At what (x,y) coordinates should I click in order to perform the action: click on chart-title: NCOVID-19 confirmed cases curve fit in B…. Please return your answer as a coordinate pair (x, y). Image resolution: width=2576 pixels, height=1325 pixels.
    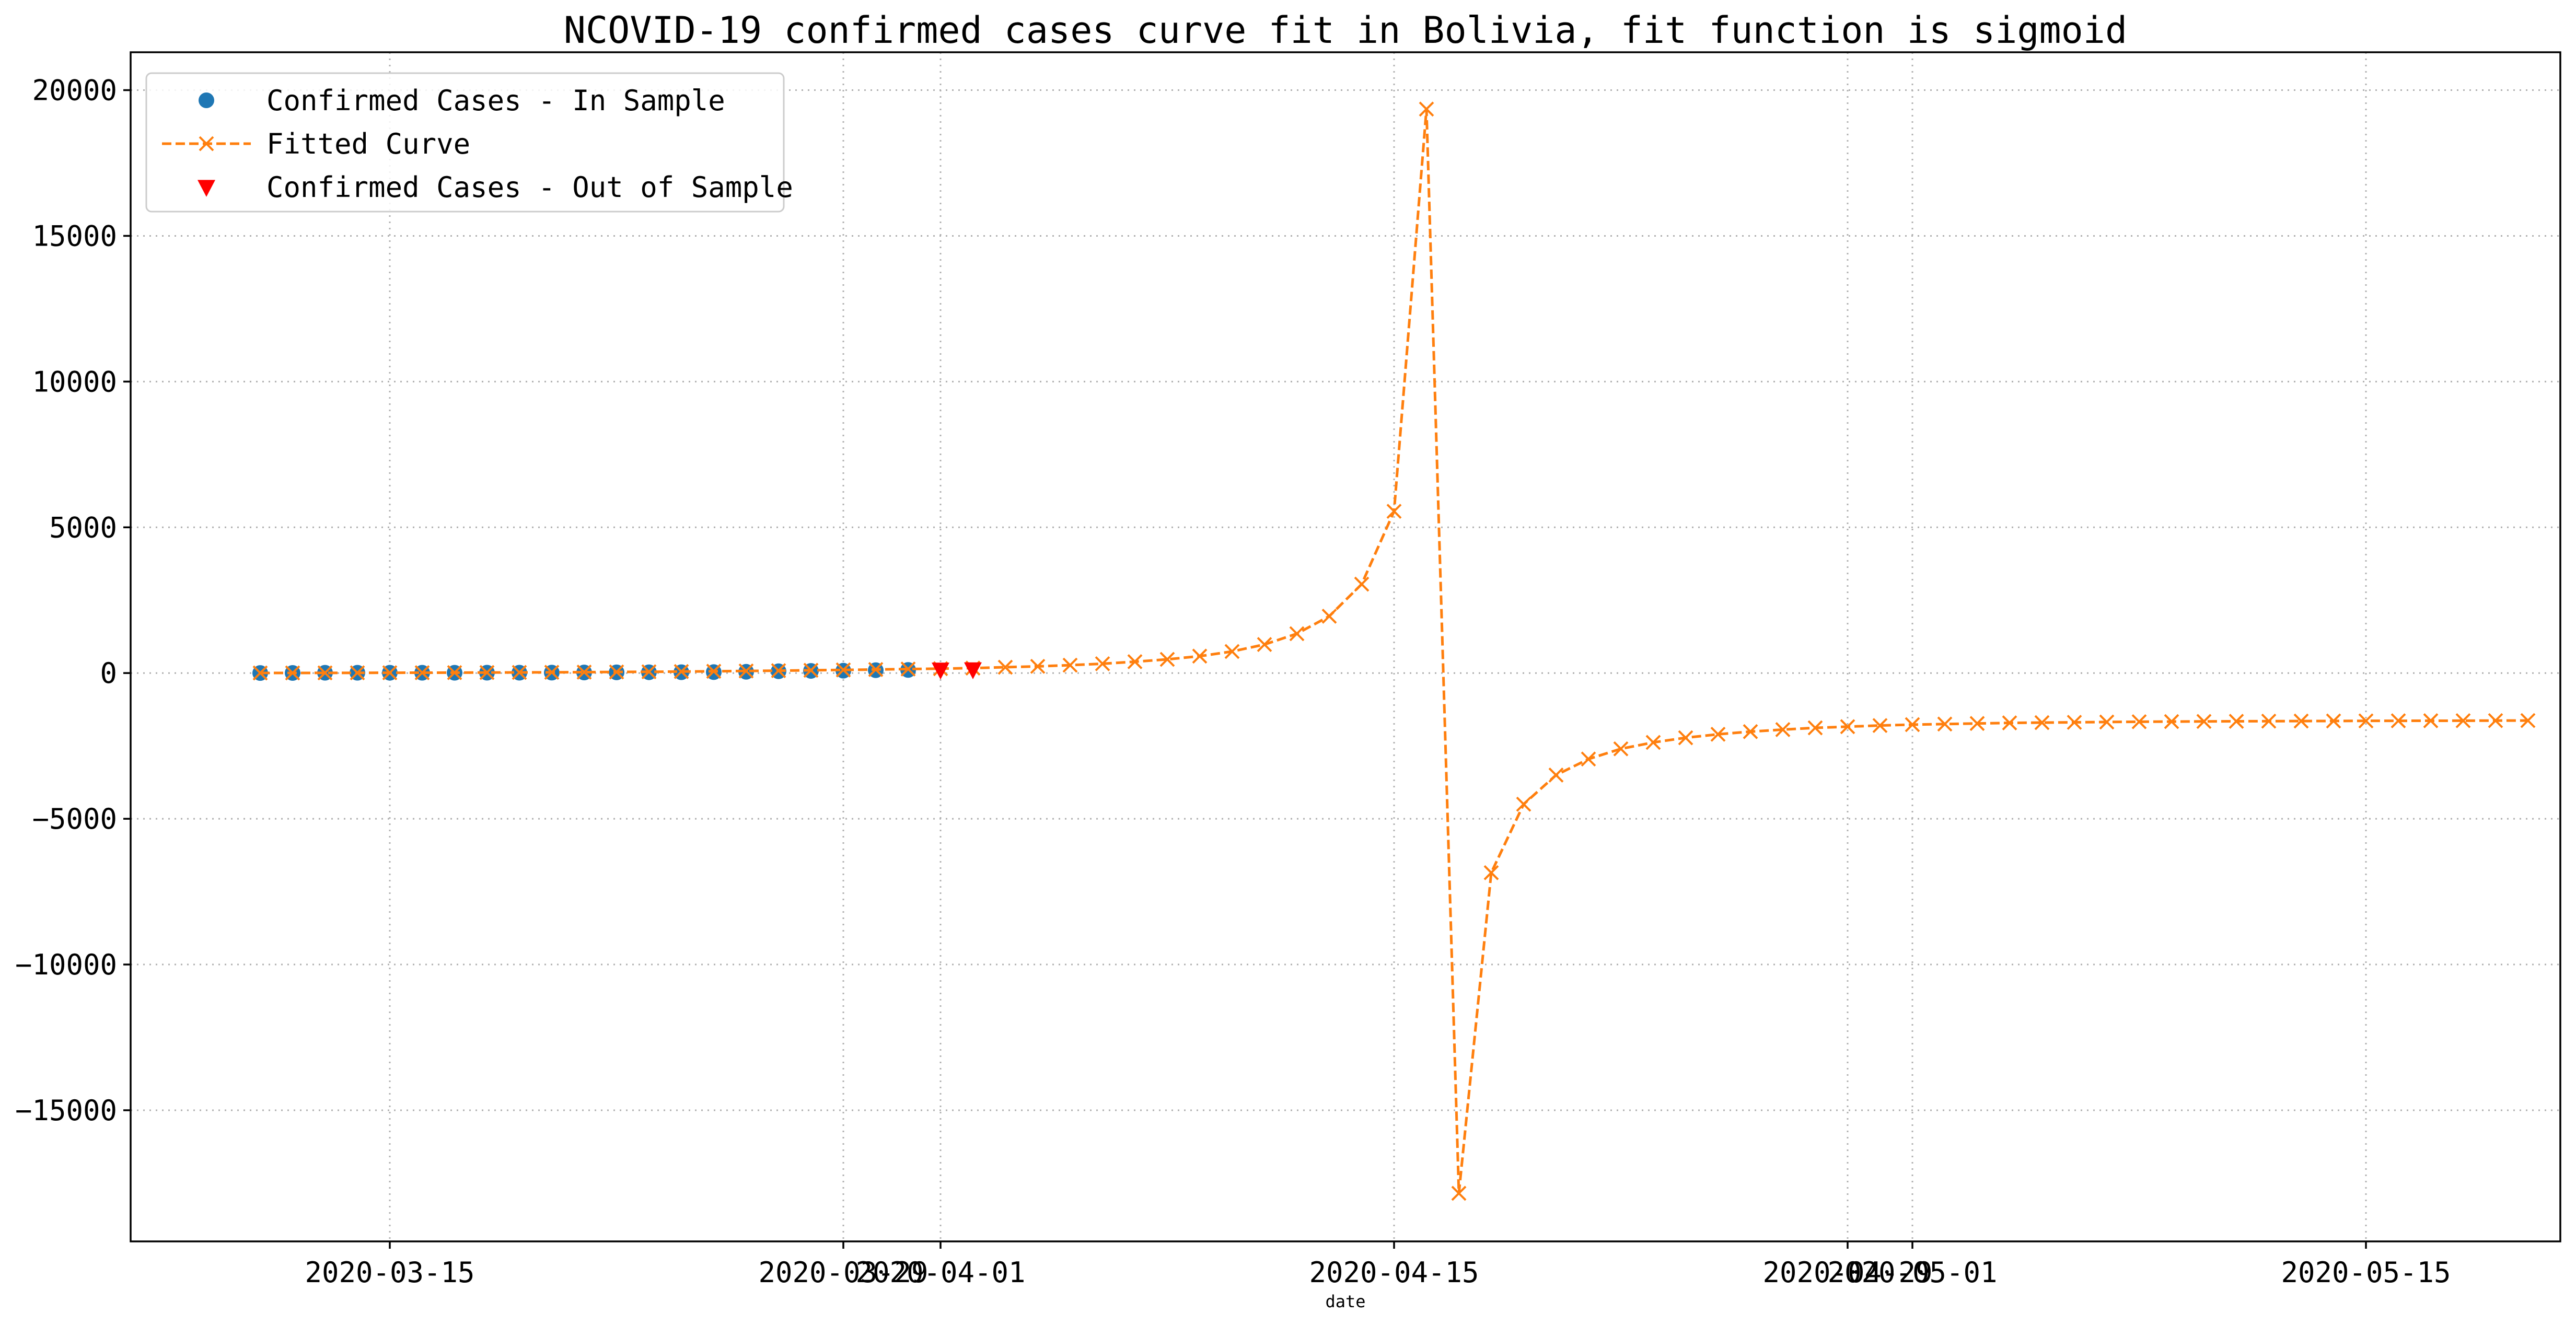
    Looking at the image, I should click on (1346, 30).